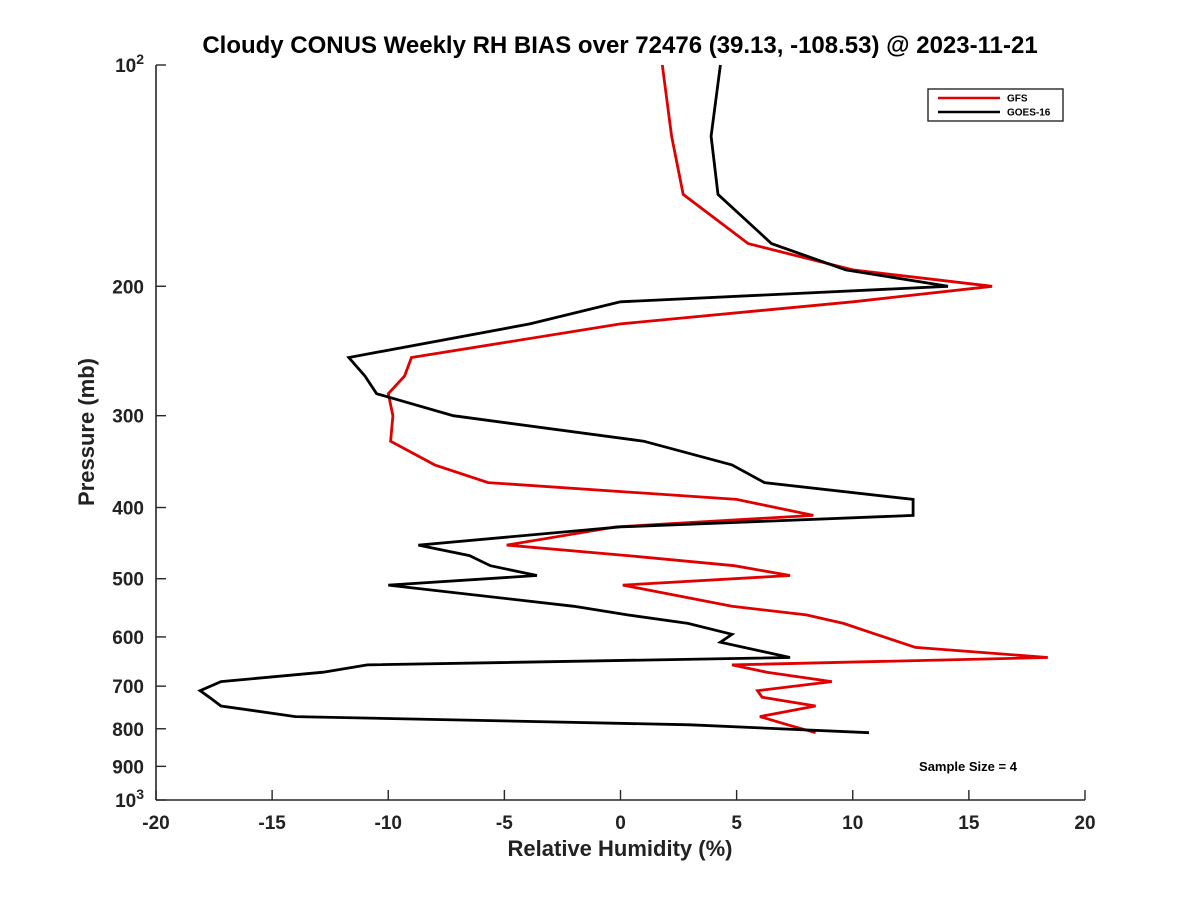 The image size is (1200, 900). What do you see at coordinates (128, 638) in the screenshot?
I see `y-tick-label: 600` at bounding box center [128, 638].